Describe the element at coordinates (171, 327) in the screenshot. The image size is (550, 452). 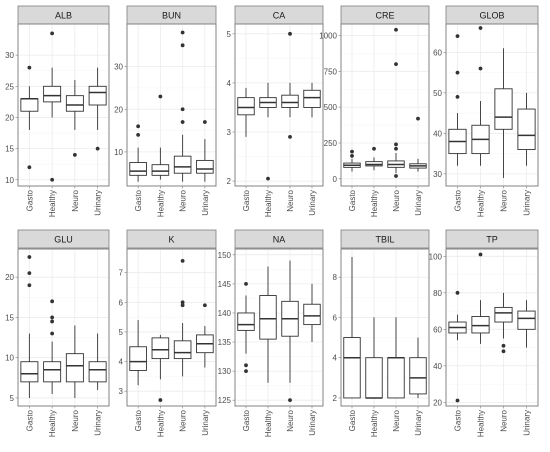
I see `plot-area-k` at that location.